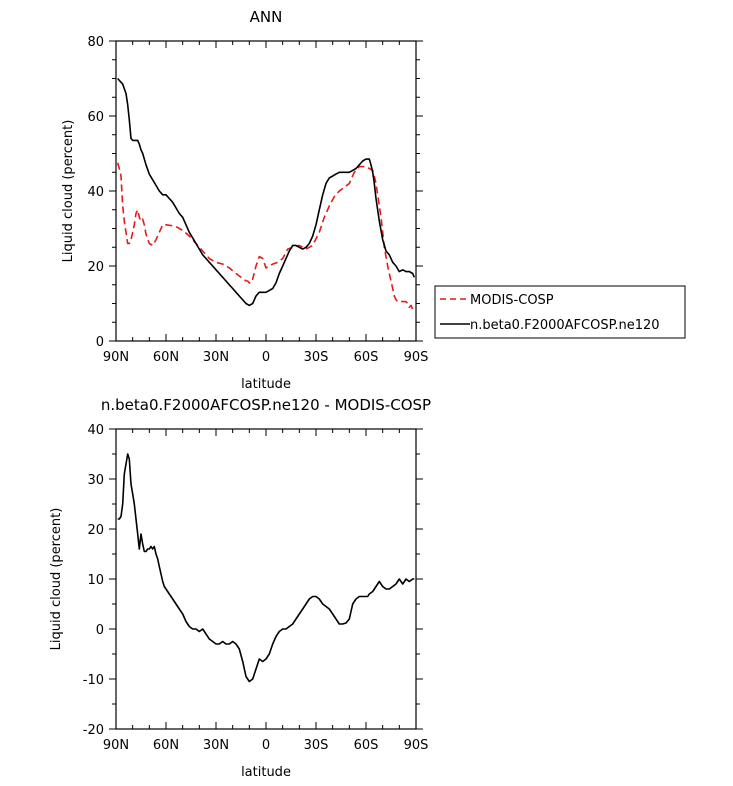  I want to click on legend-label-modis: MODIS-COSP, so click(512, 300).